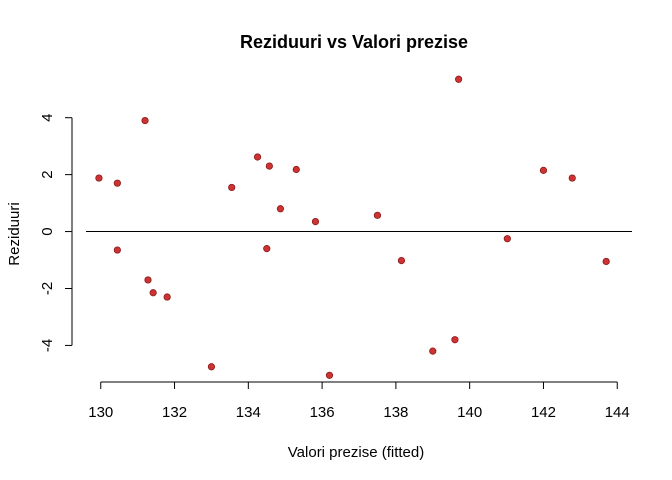 The width and height of the screenshot is (672, 480). Describe the element at coordinates (14, 233) in the screenshot. I see `y-axis-label: Reziduuri` at that location.